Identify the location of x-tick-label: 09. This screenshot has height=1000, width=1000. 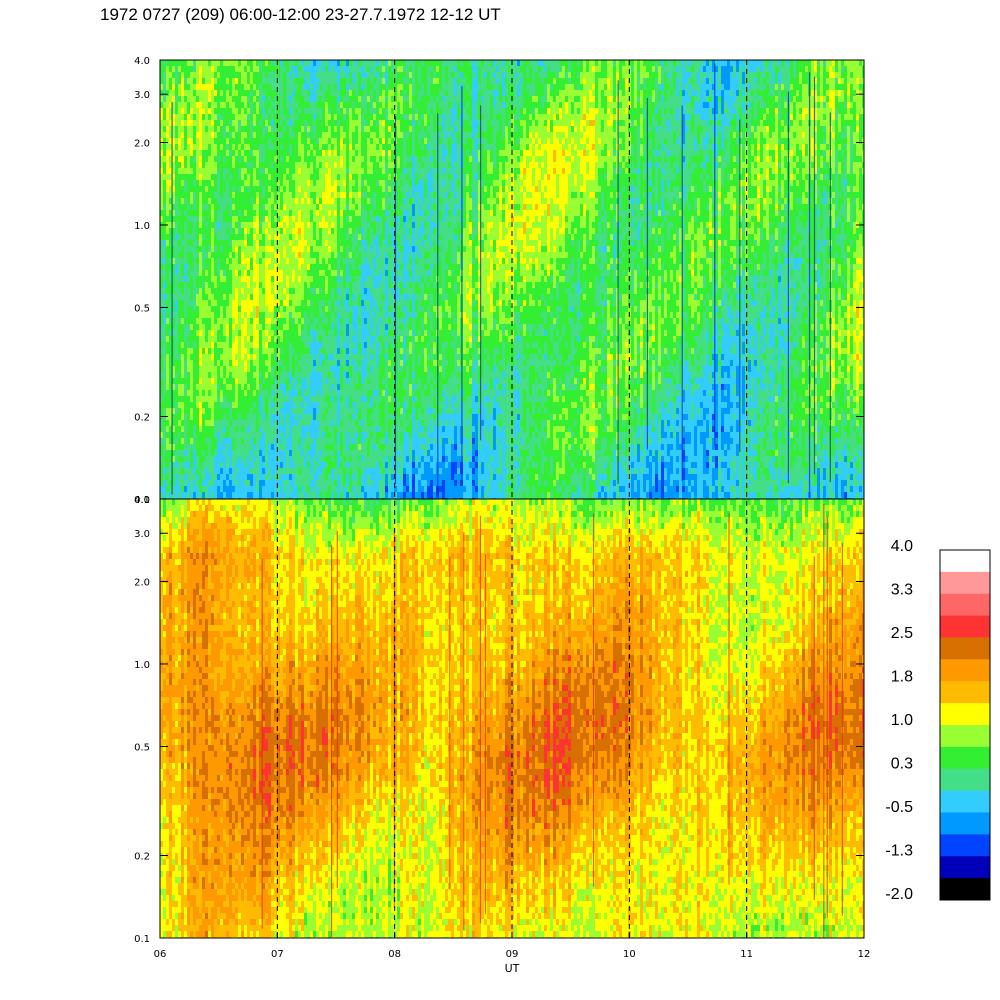
(512, 954).